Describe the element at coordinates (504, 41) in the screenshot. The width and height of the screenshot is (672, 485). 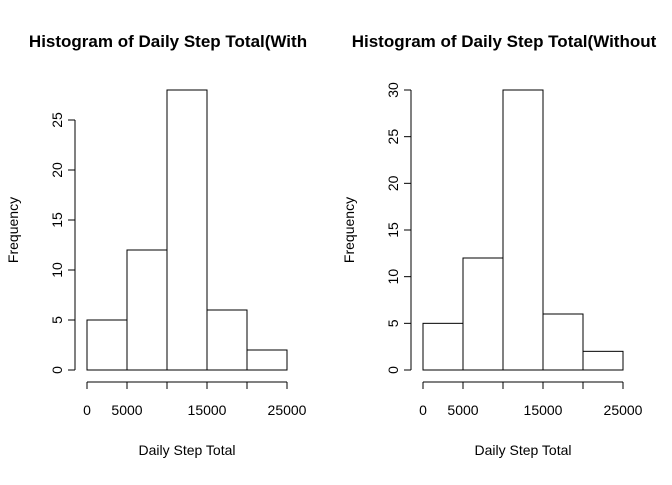
I see `chart-title: Histogram of Daily Step Total(Without` at that location.